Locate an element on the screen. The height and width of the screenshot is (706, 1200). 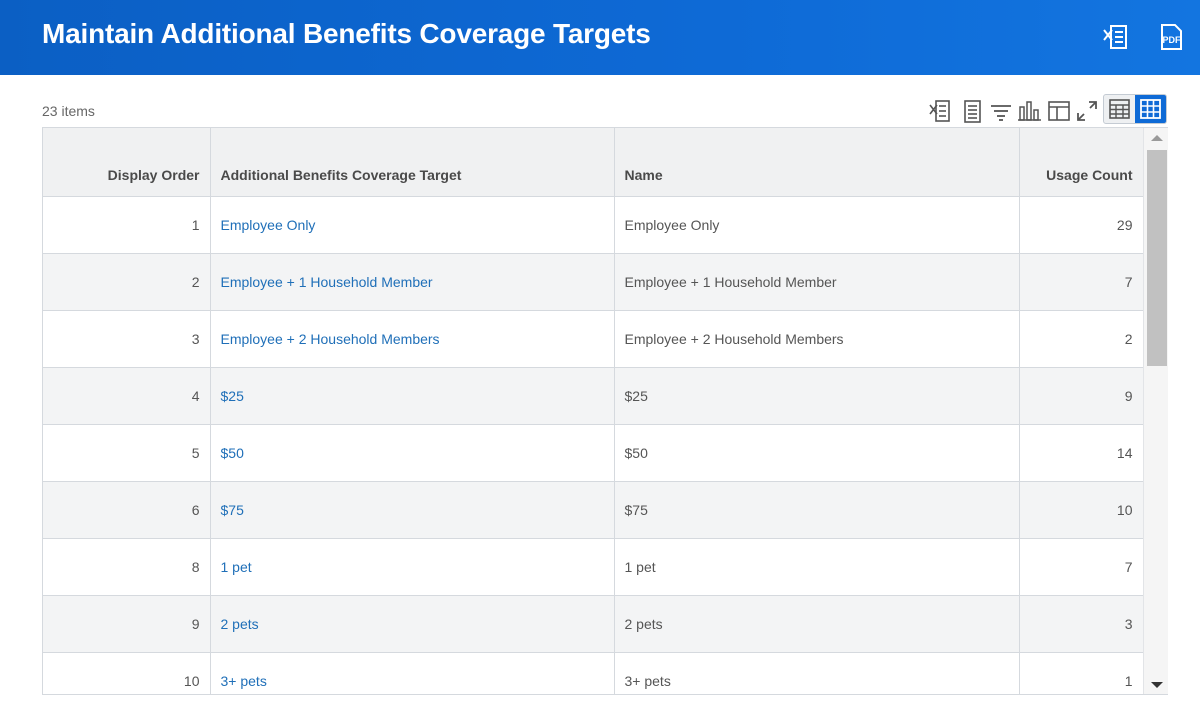
name-cell: Employee Only is located at coordinates (817, 225).